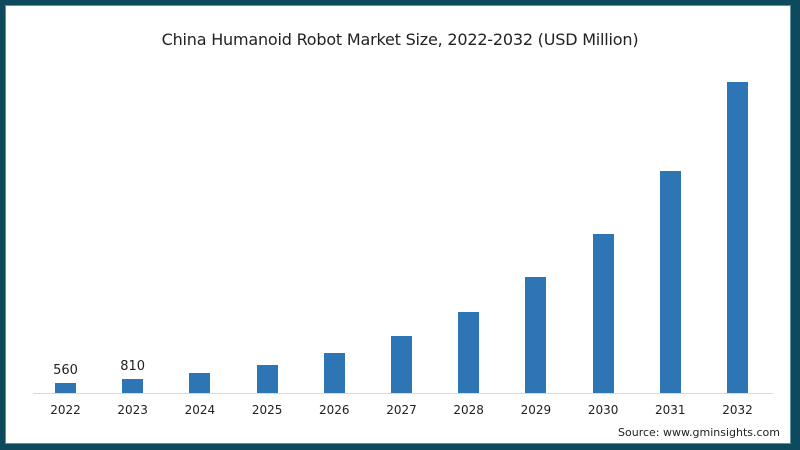 This screenshot has height=450, width=800. Describe the element at coordinates (603, 313) in the screenshot. I see `bar-2030` at that location.